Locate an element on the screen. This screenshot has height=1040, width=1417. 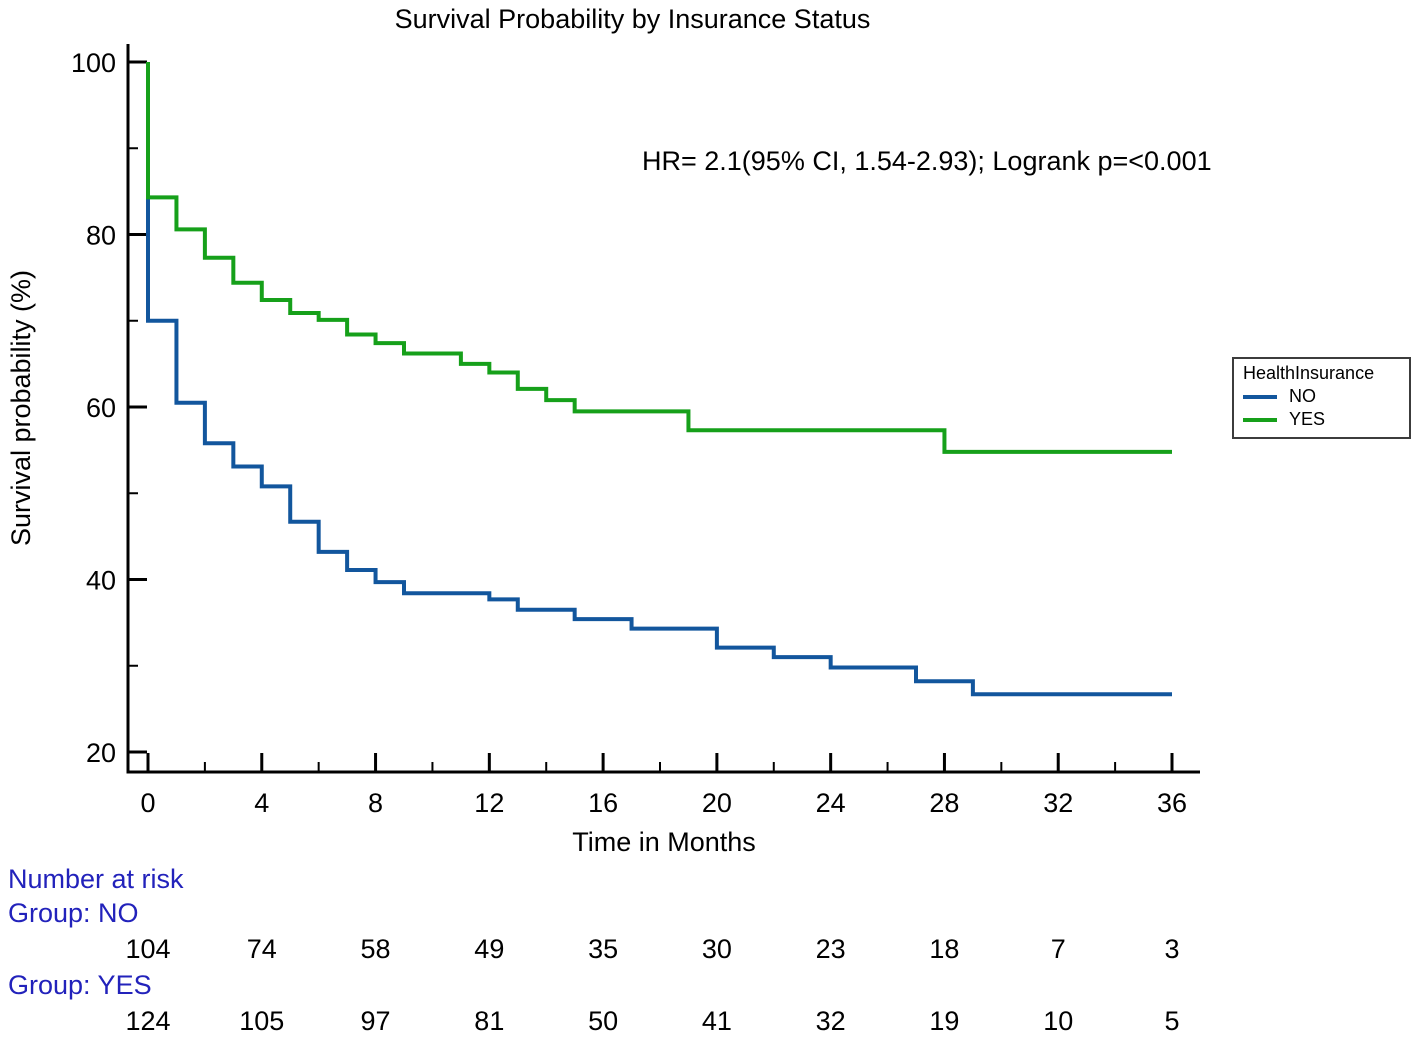
x-tick-label: 32 is located at coordinates (1058, 803).